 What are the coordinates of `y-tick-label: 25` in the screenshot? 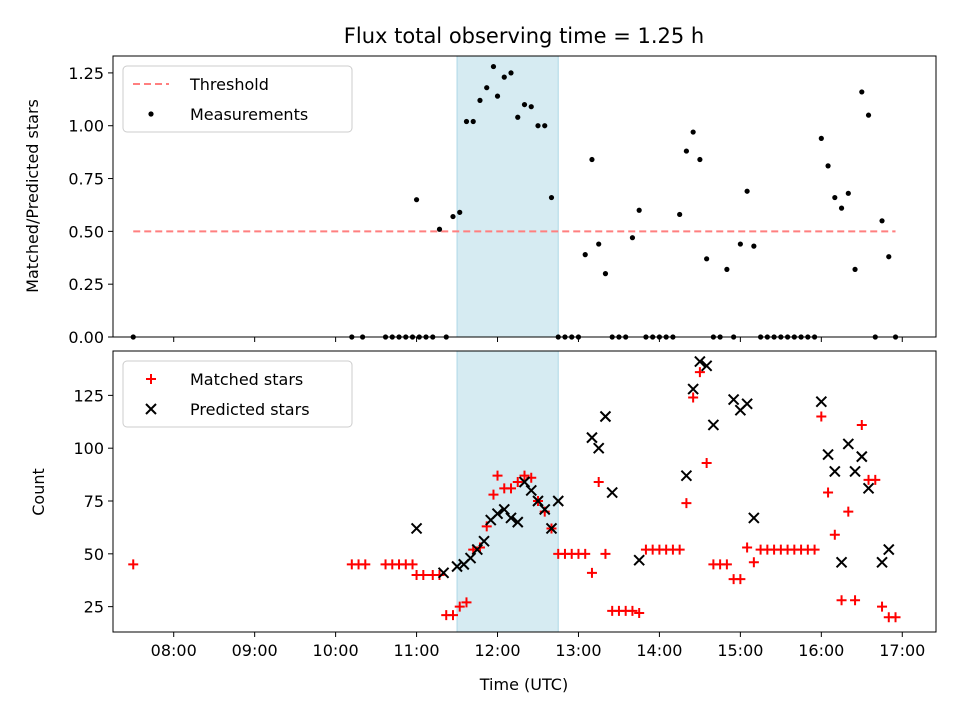 It's located at (94, 607).